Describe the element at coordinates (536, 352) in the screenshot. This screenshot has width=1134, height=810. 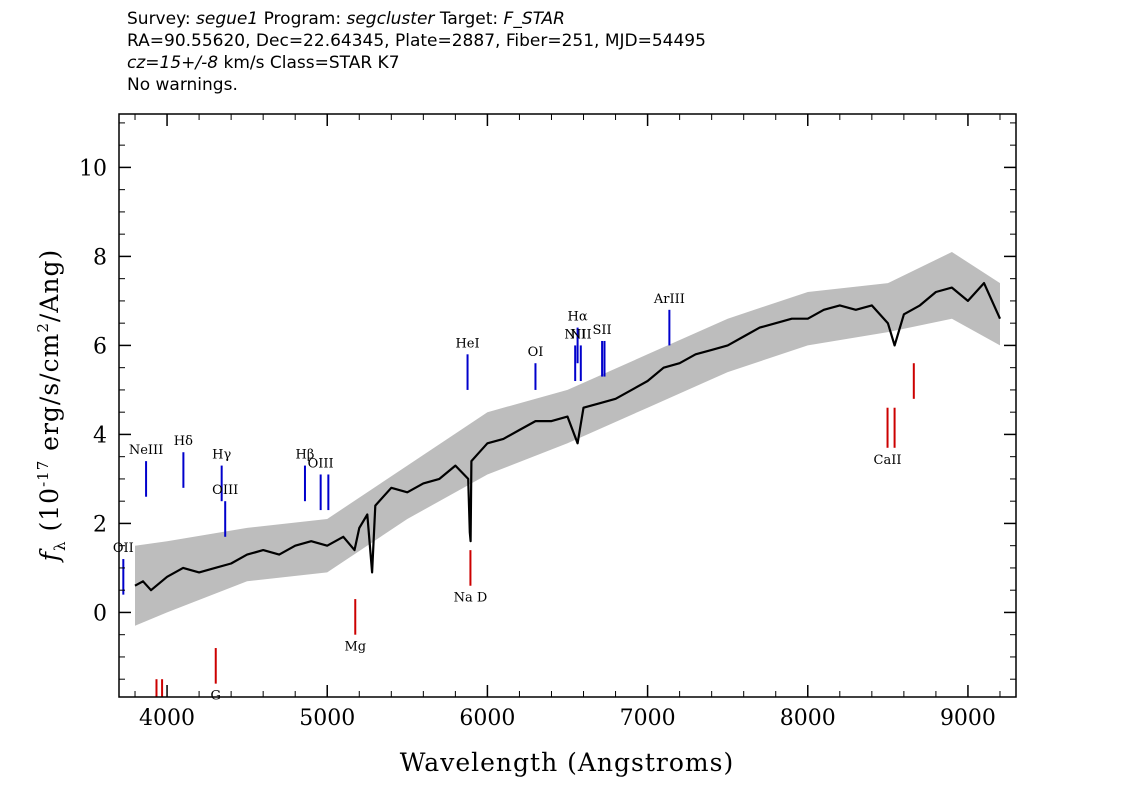
I see `emission-line-label: OI` at that location.